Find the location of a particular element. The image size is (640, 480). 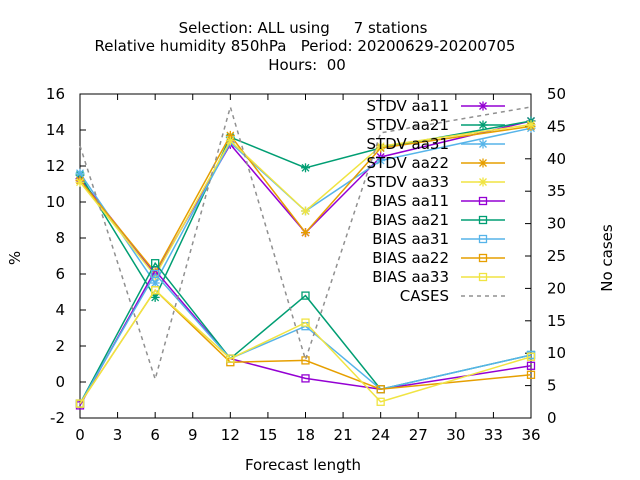

x-tick-label: 27 is located at coordinates (418, 435).